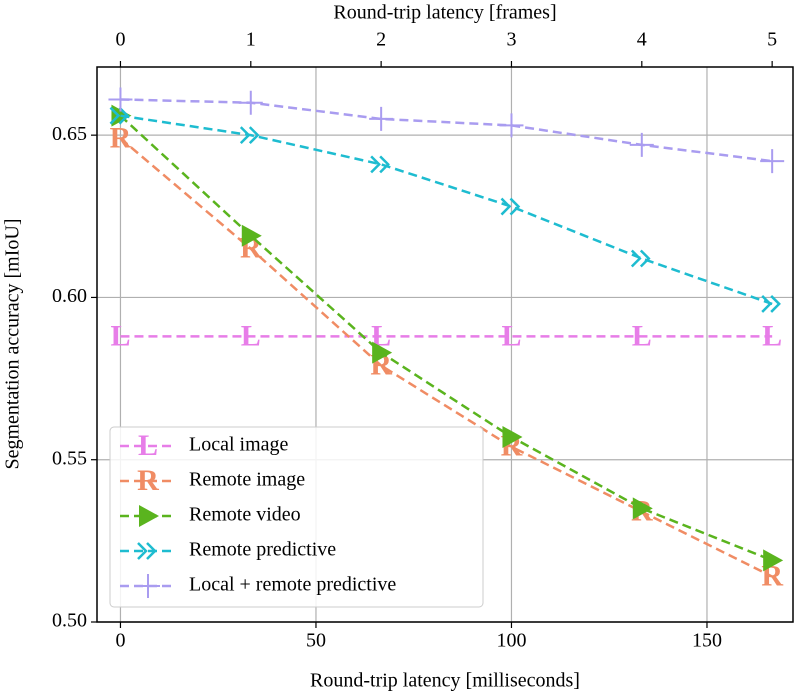  What do you see at coordinates (292, 585) in the screenshot?
I see `legend-label: Local + remote predictive` at bounding box center [292, 585].